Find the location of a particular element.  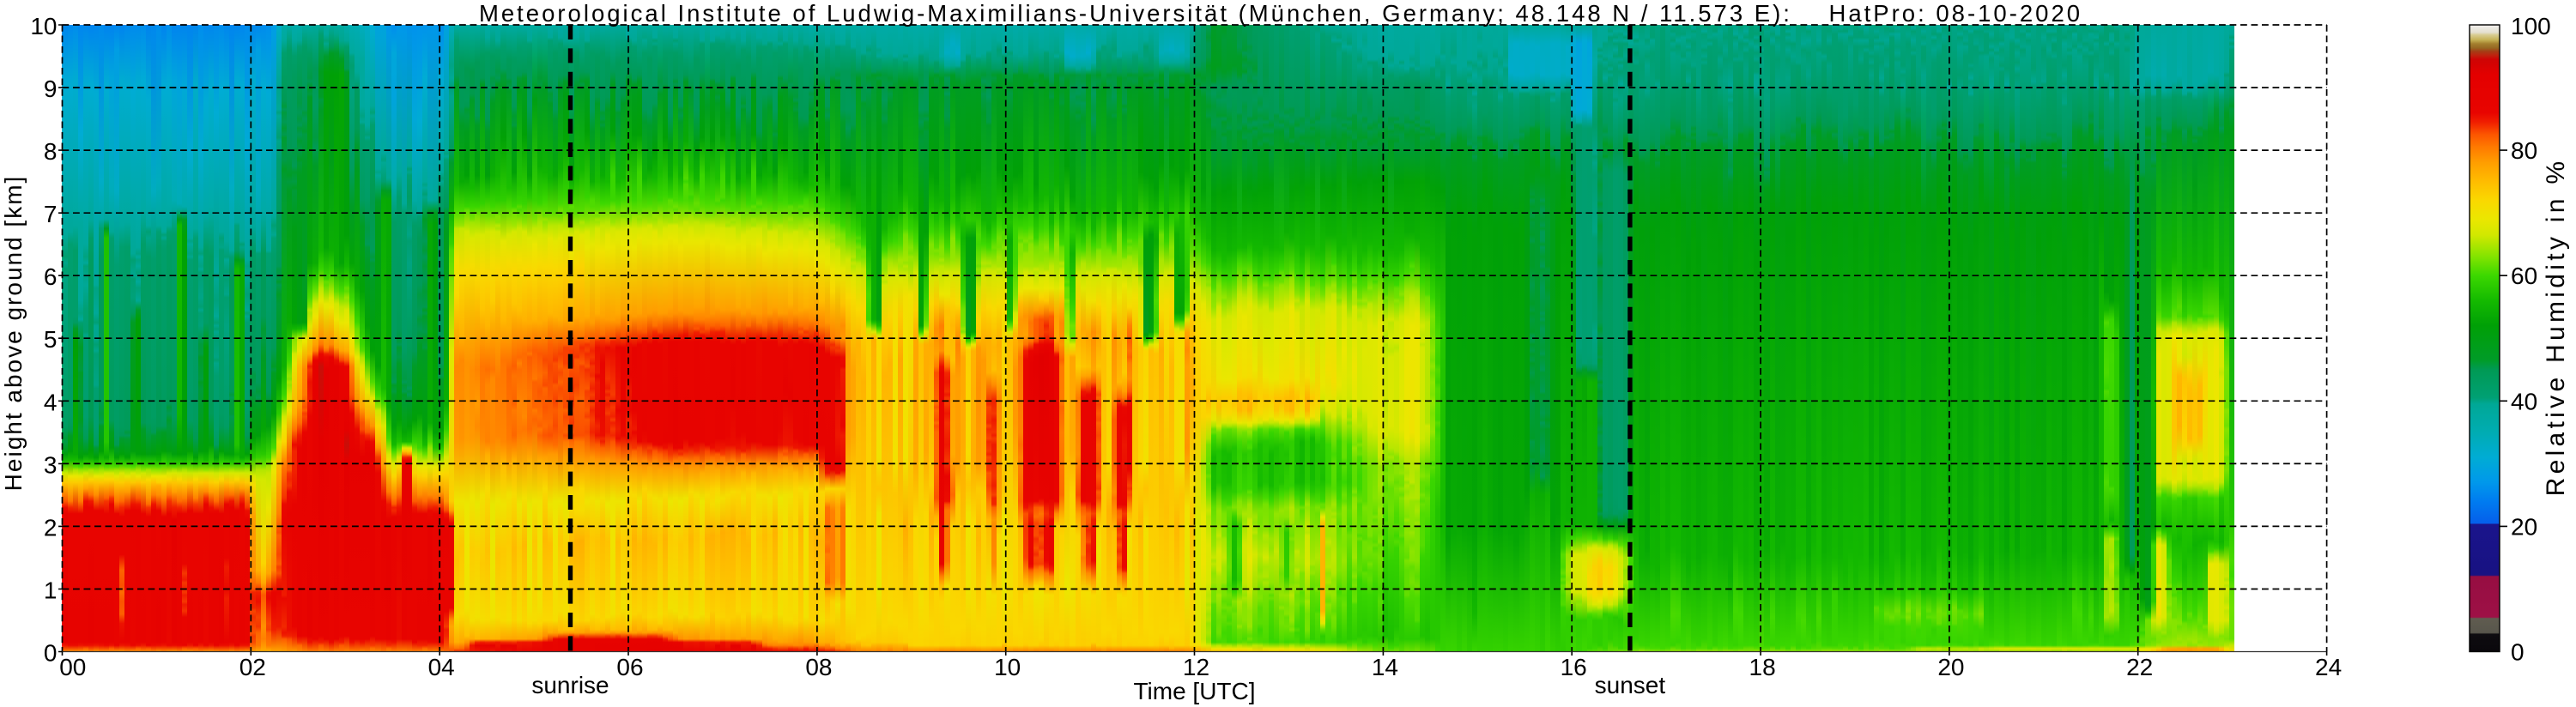

svg-text: 100 is located at coordinates (2531, 26).